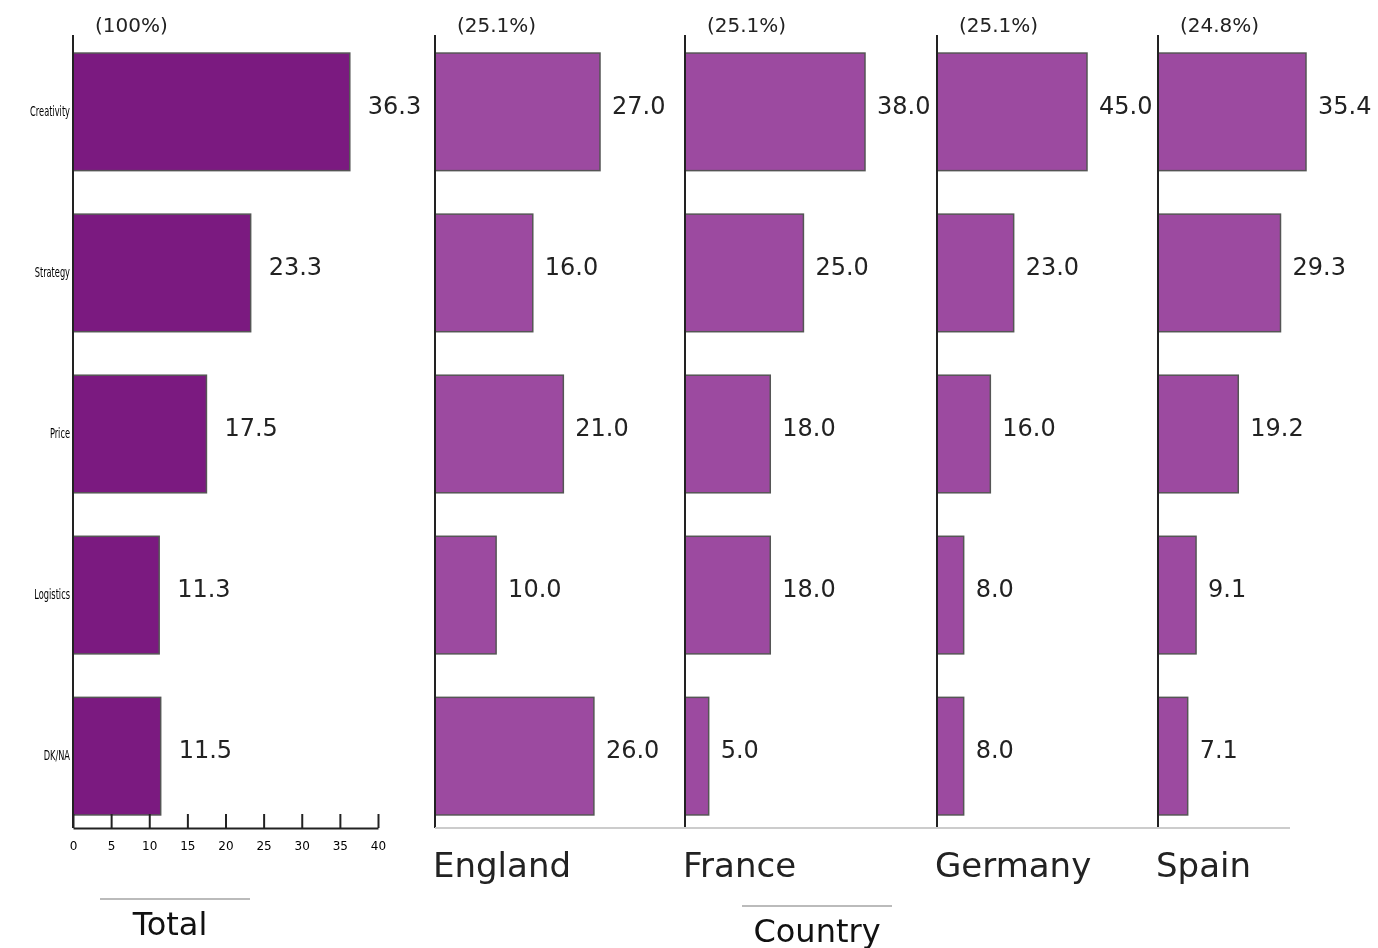 The image size is (1378, 948). What do you see at coordinates (378, 846) in the screenshot?
I see `x-tick-label: 40` at bounding box center [378, 846].